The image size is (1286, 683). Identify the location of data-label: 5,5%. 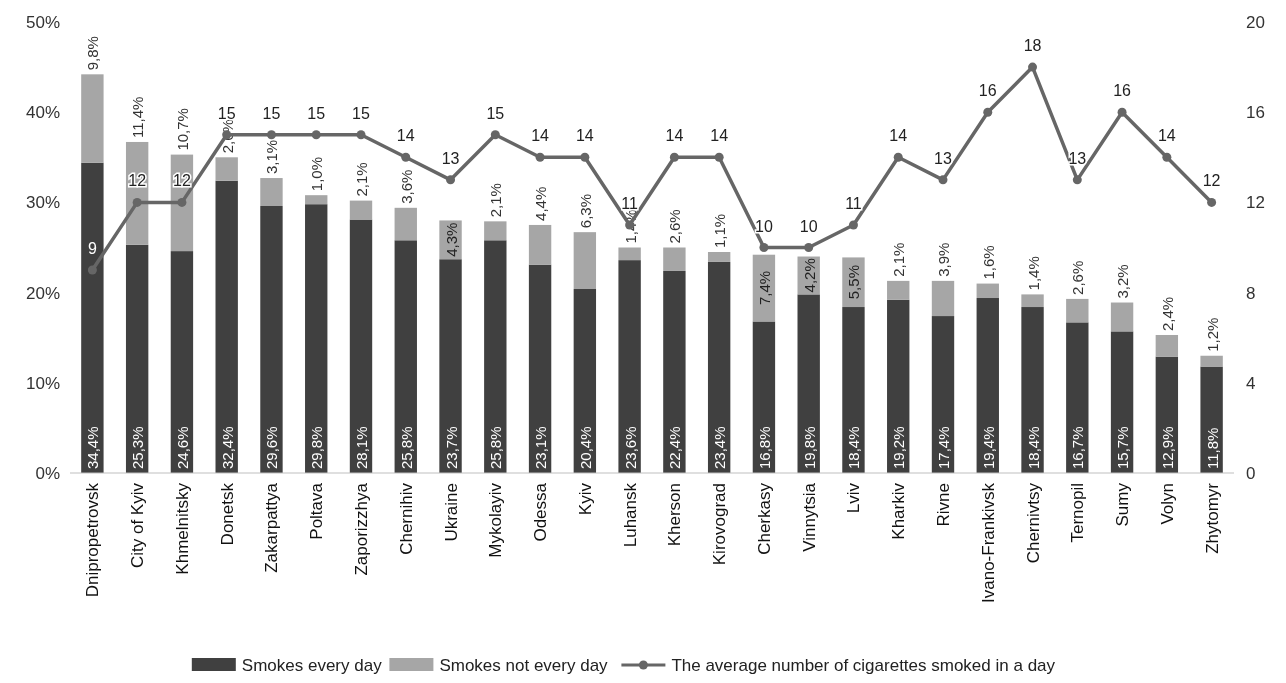
(854, 282).